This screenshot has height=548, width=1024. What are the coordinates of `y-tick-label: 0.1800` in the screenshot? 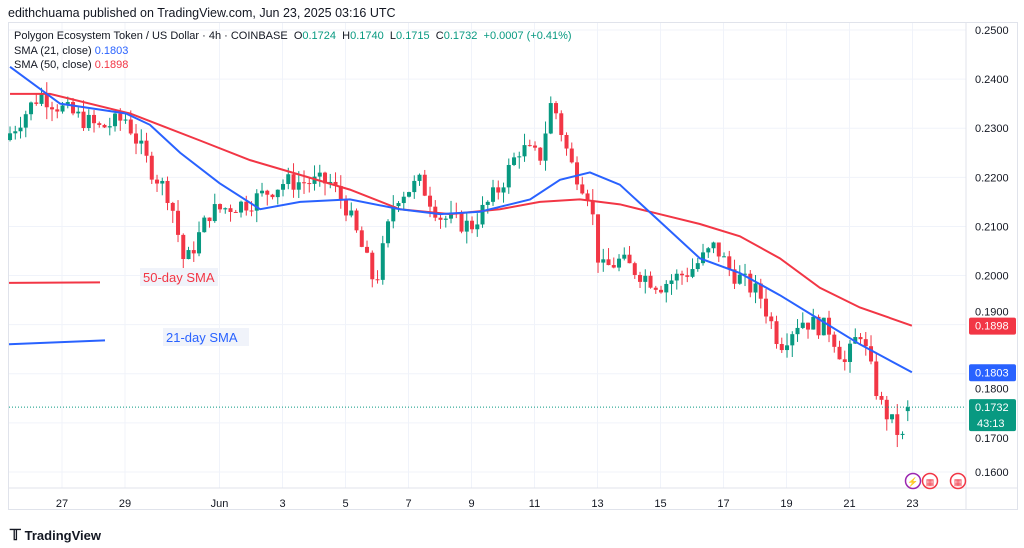 It's located at (992, 389).